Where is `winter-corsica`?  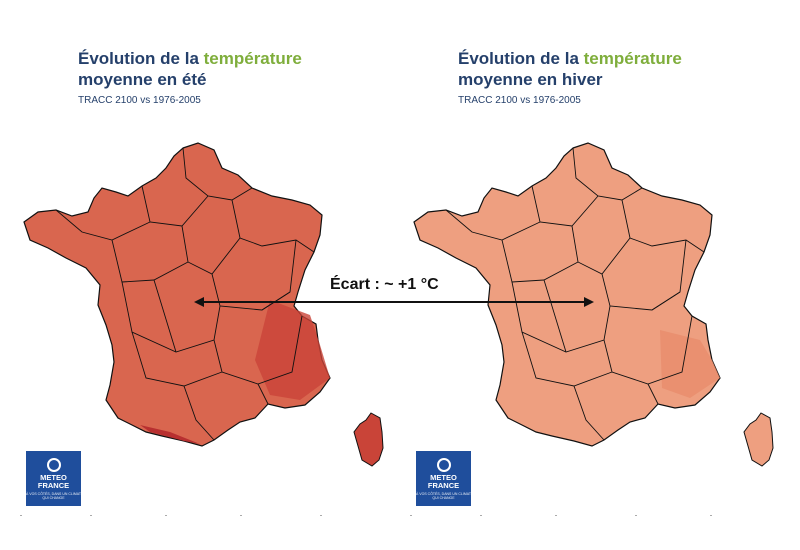
winter-corsica is located at coordinates (758, 439).